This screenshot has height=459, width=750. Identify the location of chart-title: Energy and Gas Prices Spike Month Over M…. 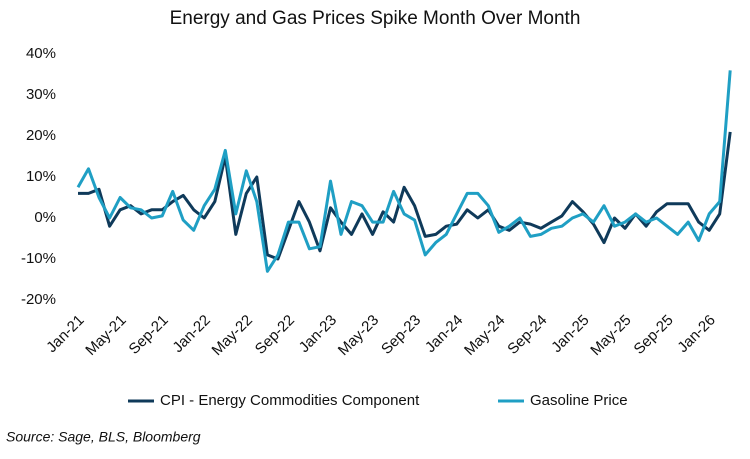
(375, 18).